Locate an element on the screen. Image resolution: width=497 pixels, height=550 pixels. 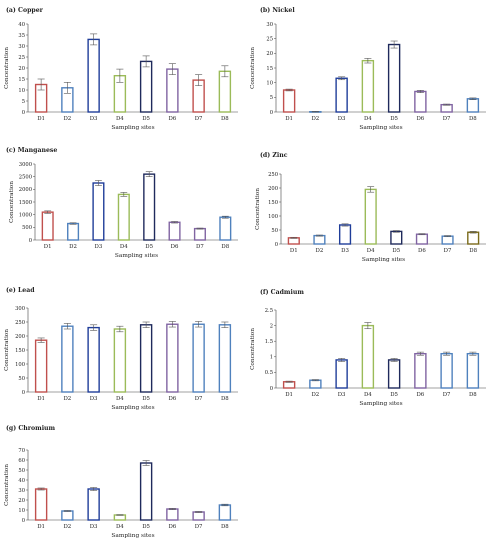
y-tick-label: 2500 is located at coordinates (25, 177).